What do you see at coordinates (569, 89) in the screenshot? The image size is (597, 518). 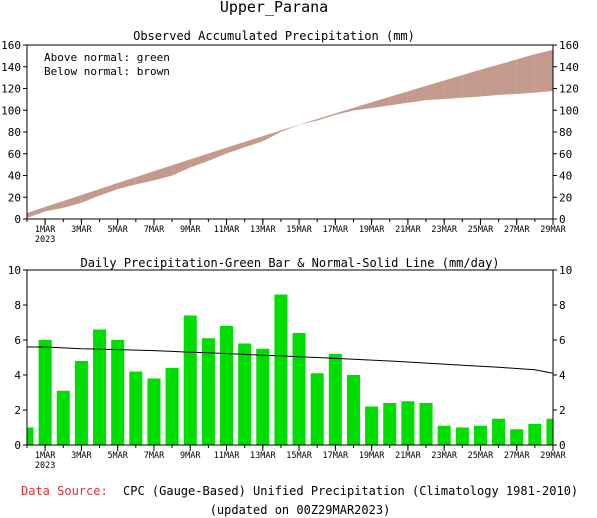 I see `y-tick-label-right: 120` at bounding box center [569, 89].